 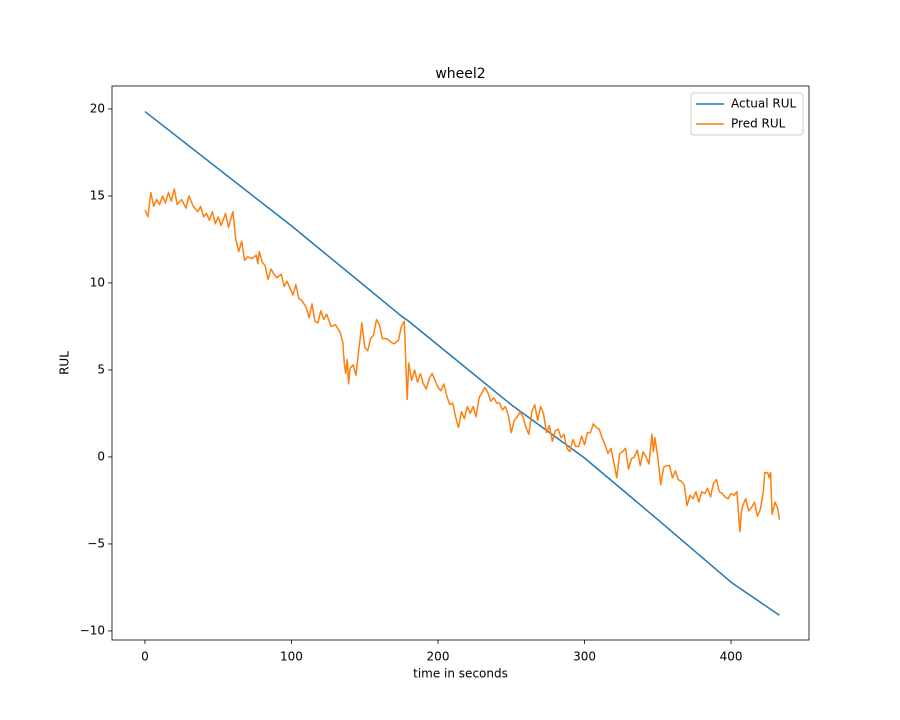 I want to click on x-tick-label: 100, so click(x=291, y=657).